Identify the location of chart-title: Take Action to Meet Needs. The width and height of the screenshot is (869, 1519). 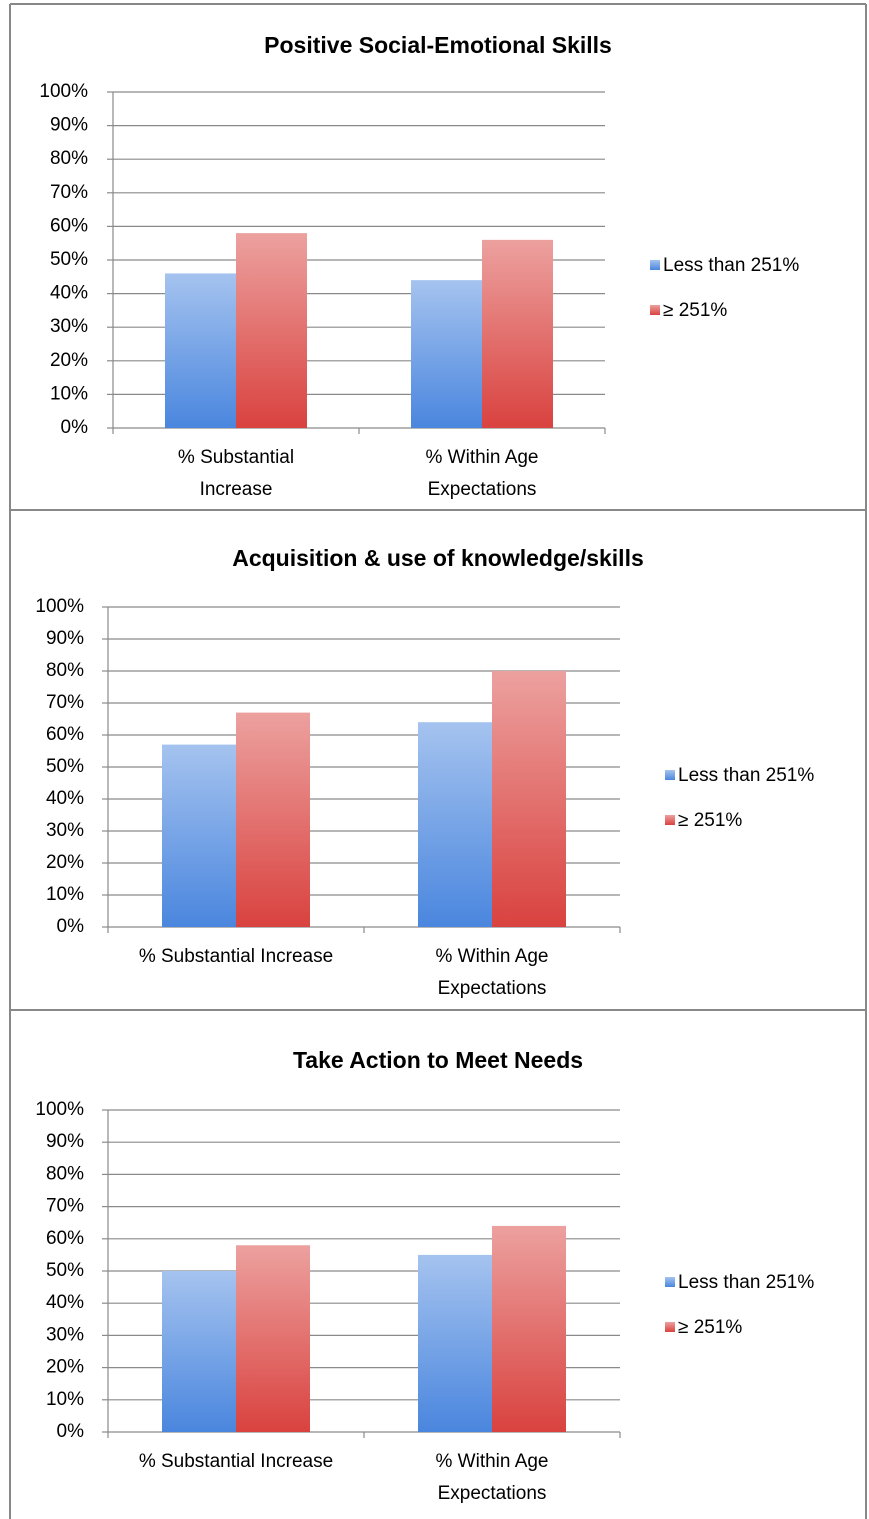
(438, 1060).